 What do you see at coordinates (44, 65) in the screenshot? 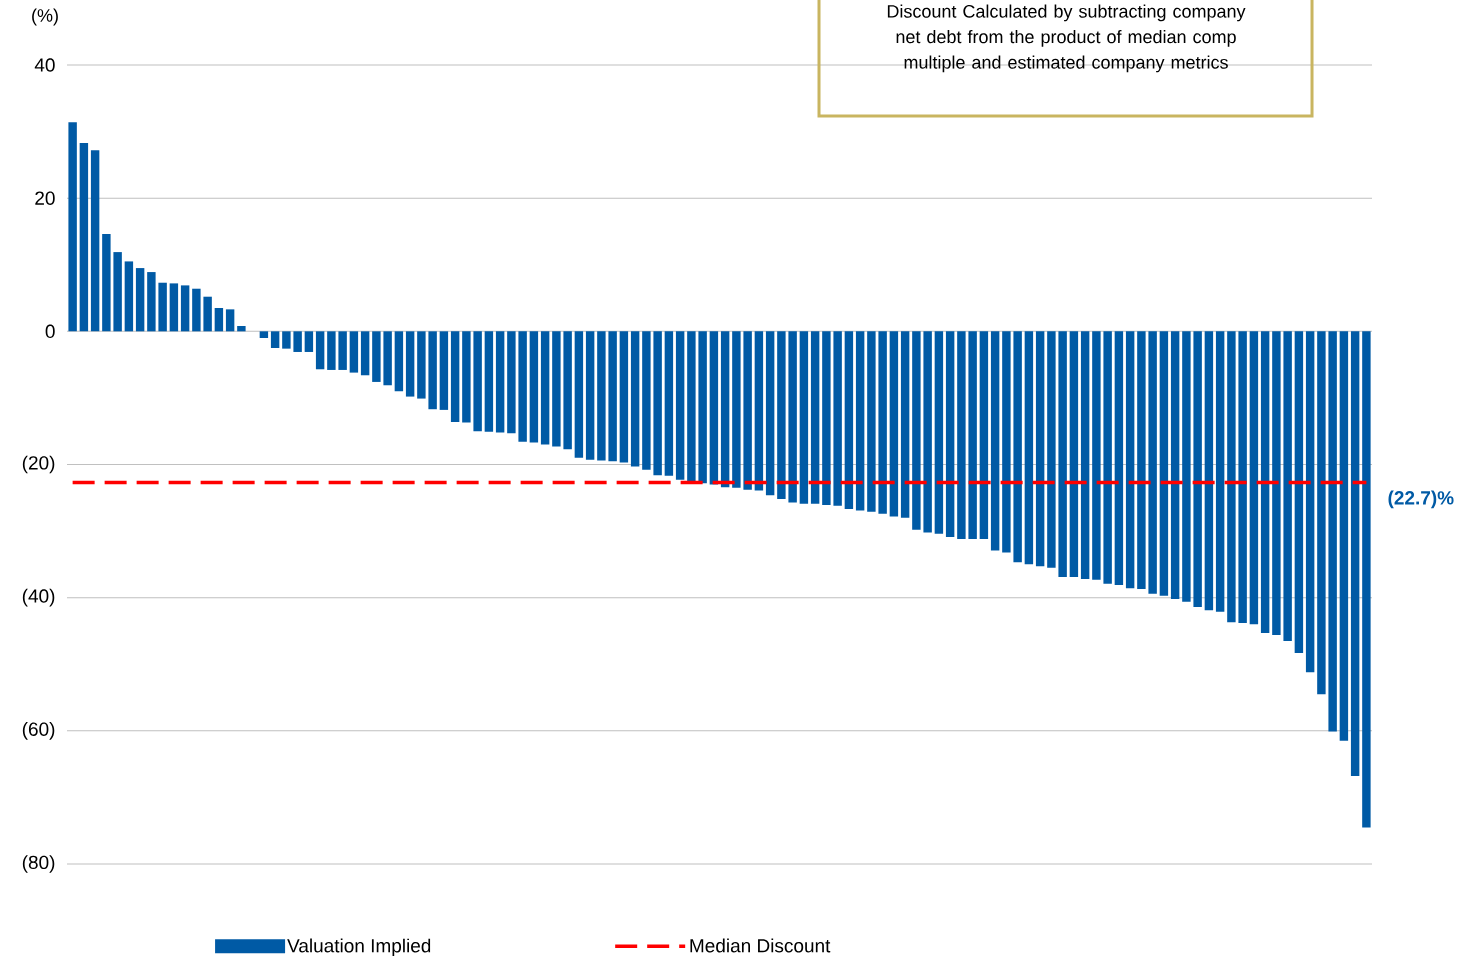
I see `y-tick-label: 40` at bounding box center [44, 65].